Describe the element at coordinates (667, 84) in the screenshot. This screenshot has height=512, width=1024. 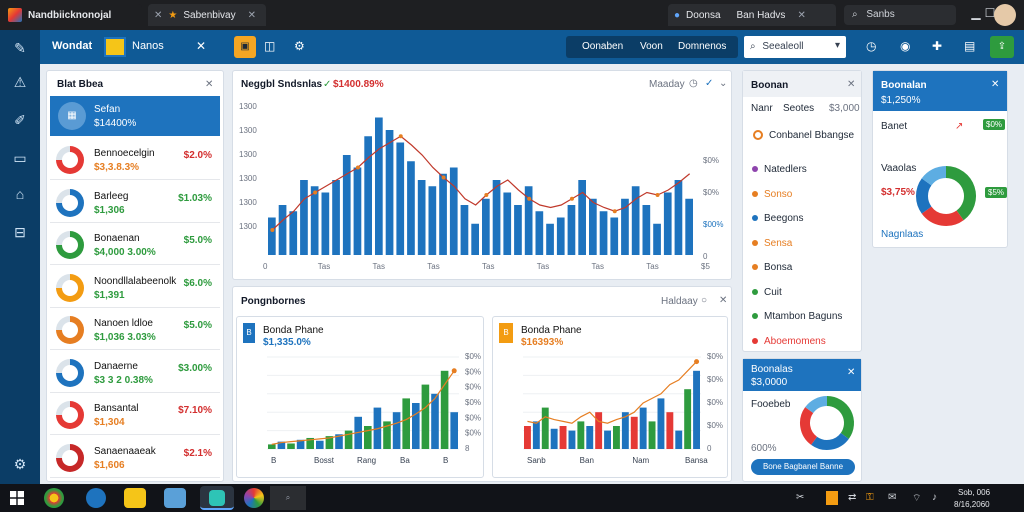
I see `main-chart-filter: Maaday` at that location.